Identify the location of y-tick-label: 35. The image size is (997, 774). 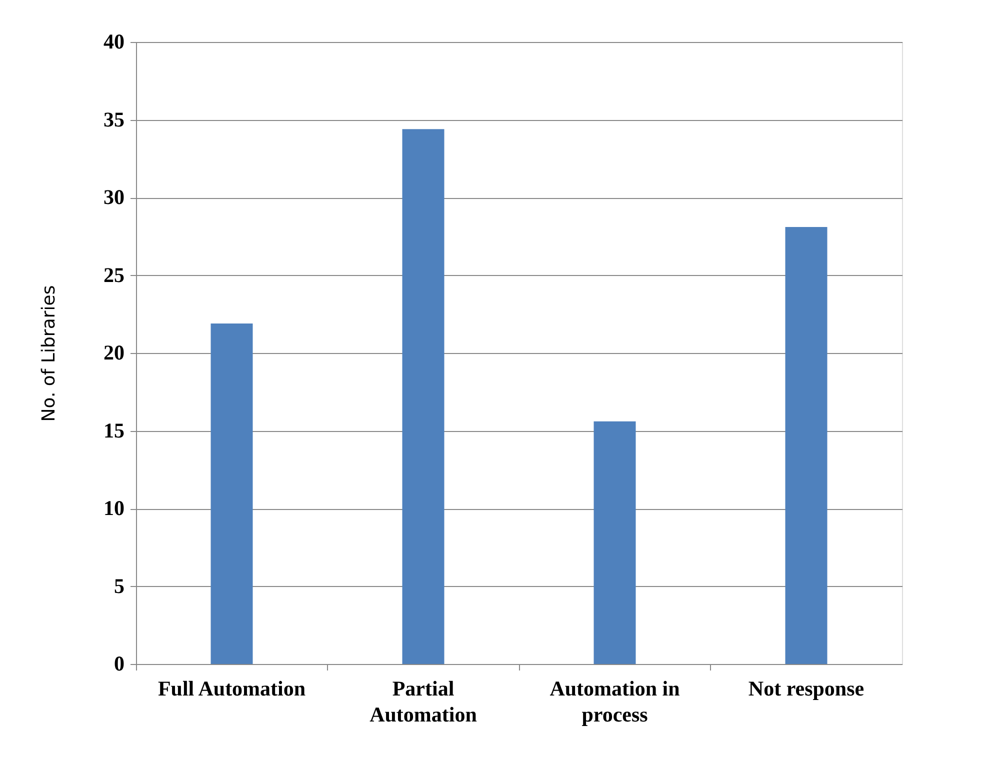
(114, 119).